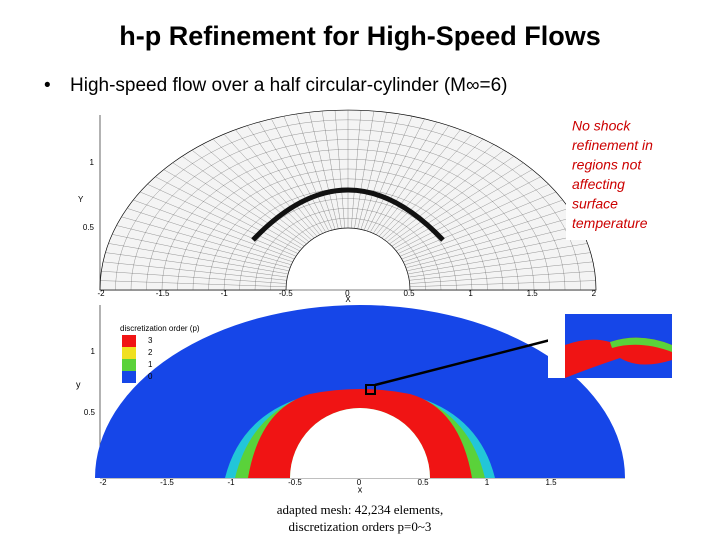 The width and height of the screenshot is (720, 540). Describe the element at coordinates (150, 340) in the screenshot. I see `legend-label: 3` at that location.